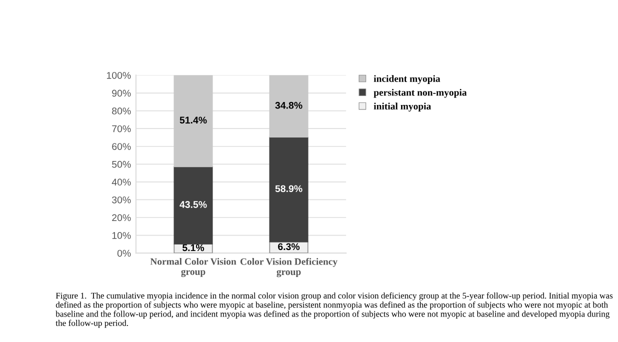  Describe the element at coordinates (124, 253) in the screenshot. I see `y-tick-label: 0%` at that location.